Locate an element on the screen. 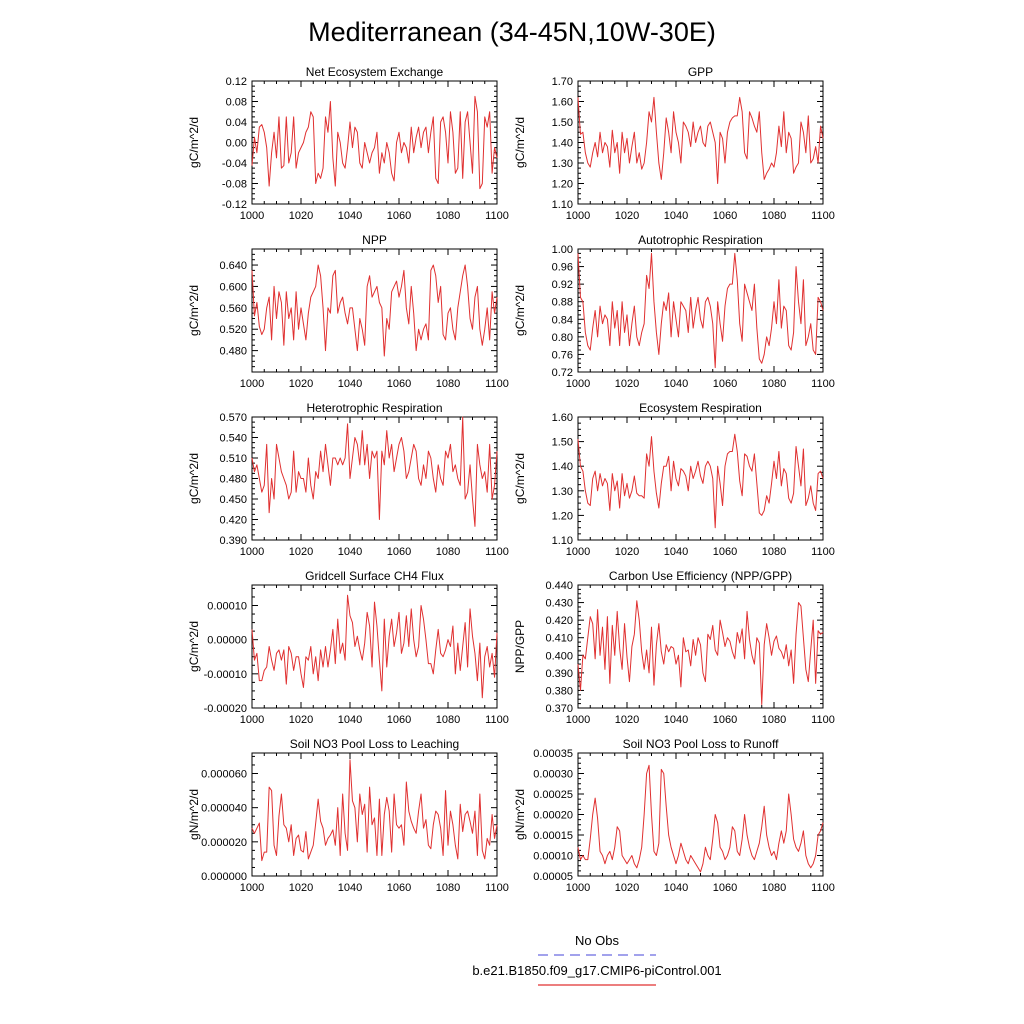  y-tick-label: 0.370 is located at coordinates (559, 709).